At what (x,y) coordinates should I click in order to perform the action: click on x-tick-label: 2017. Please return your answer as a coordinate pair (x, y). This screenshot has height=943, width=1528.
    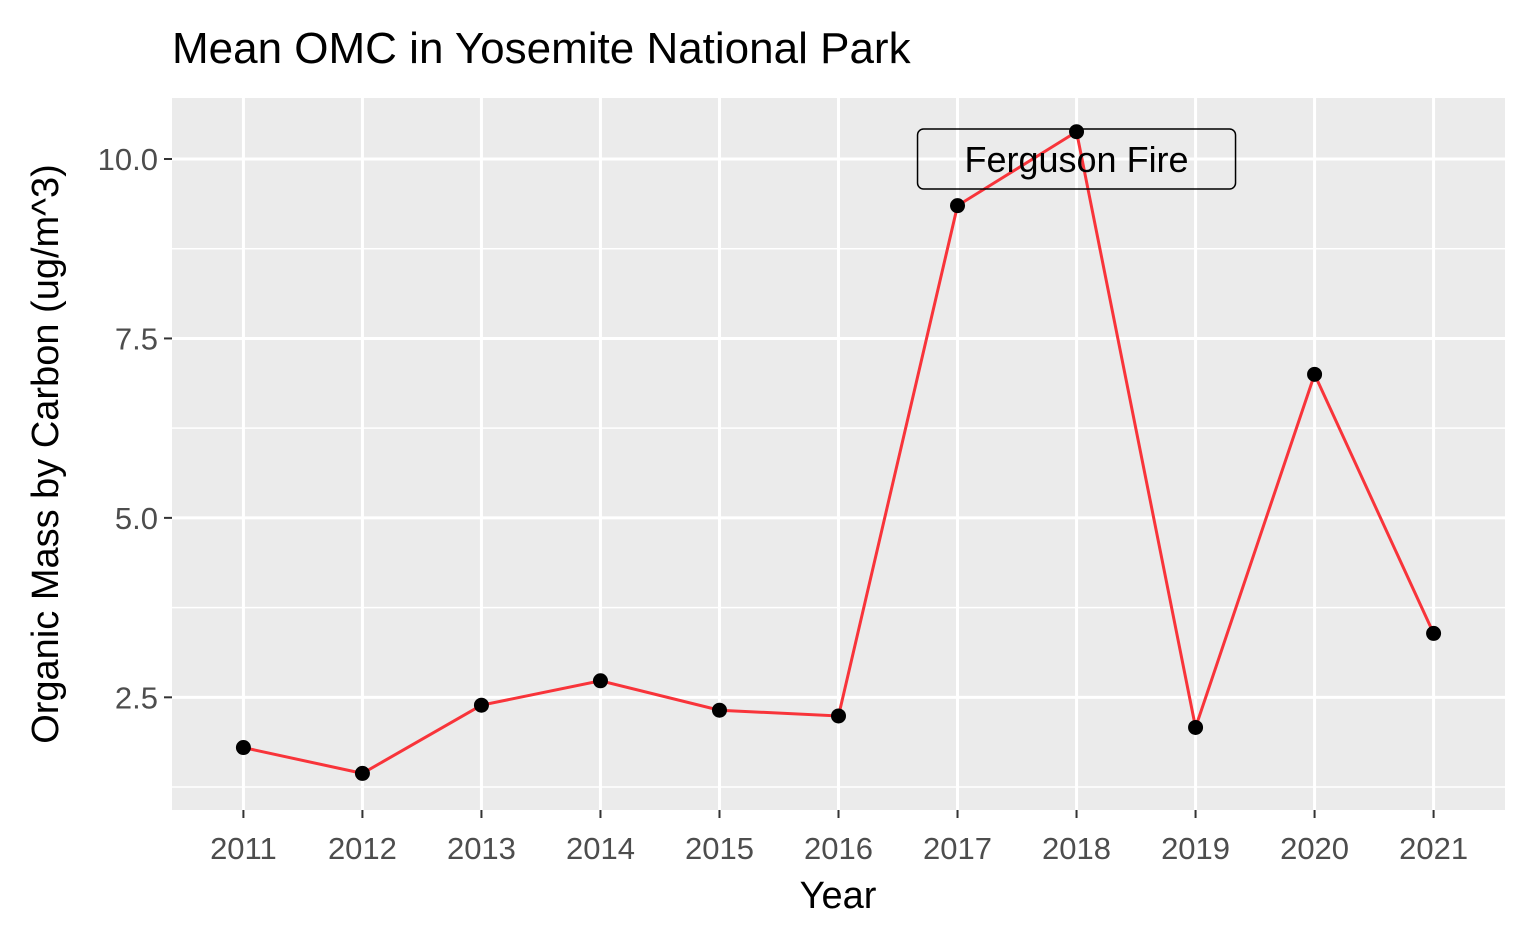
    Looking at the image, I should click on (957, 848).